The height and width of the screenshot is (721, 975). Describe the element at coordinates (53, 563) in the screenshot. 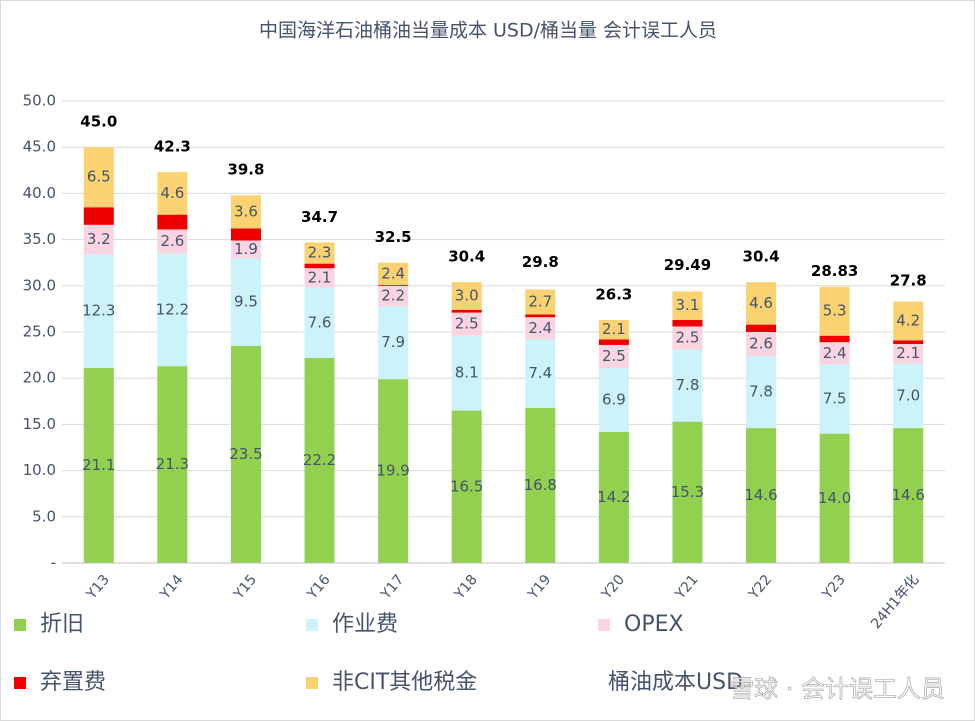

I see `y-tick-label: -` at that location.